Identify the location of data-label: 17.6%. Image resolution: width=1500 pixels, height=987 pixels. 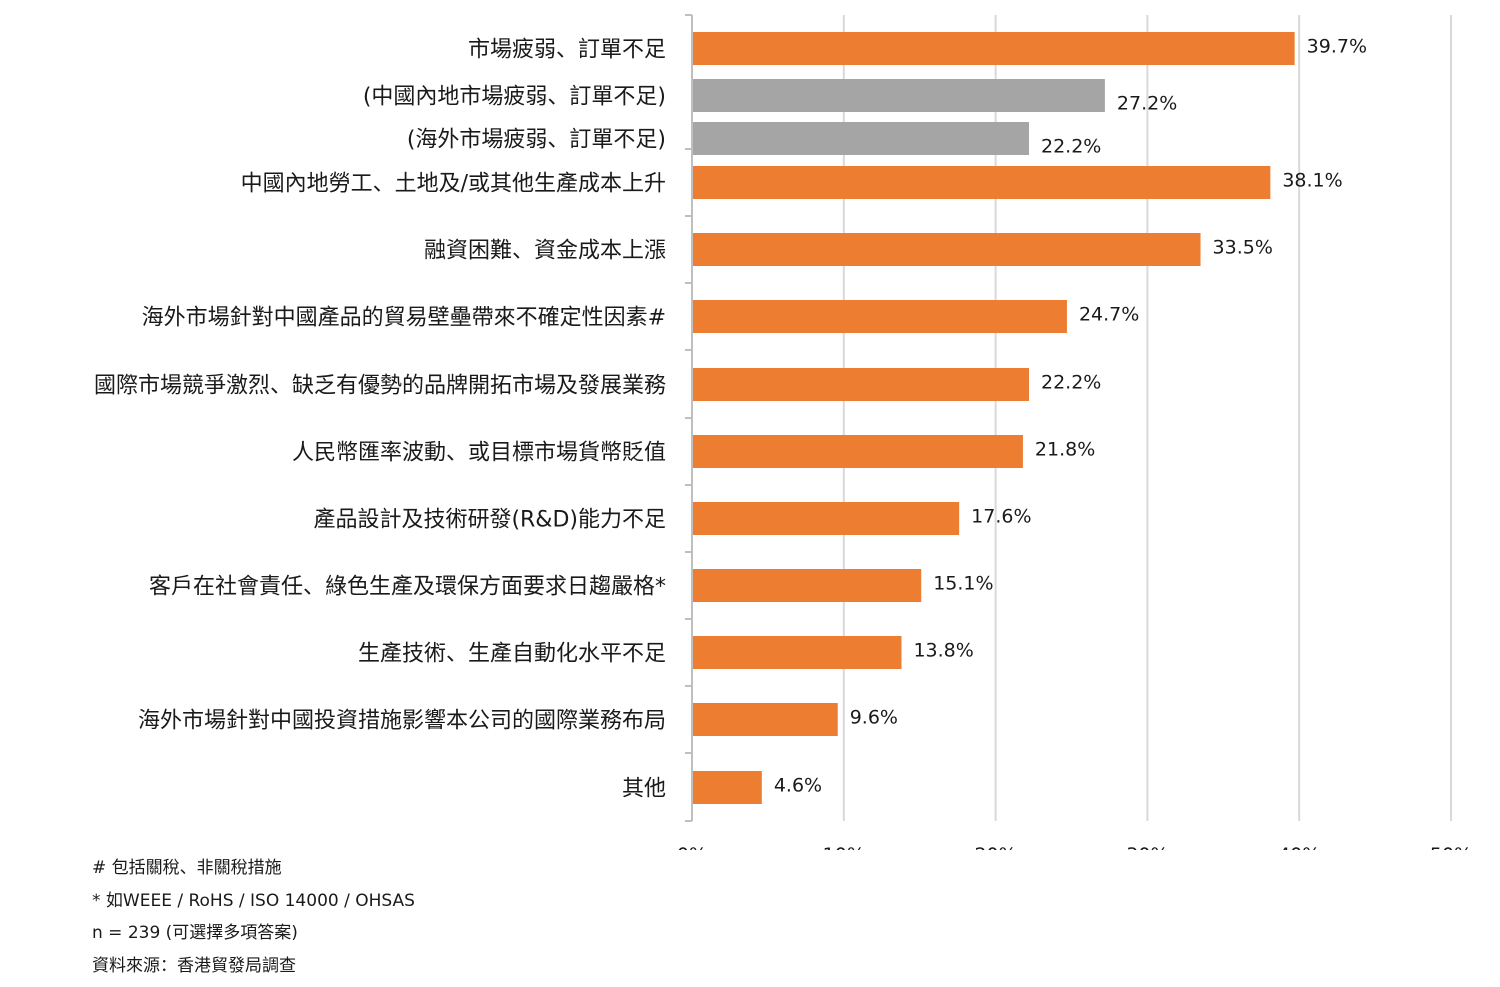
(1001, 517).